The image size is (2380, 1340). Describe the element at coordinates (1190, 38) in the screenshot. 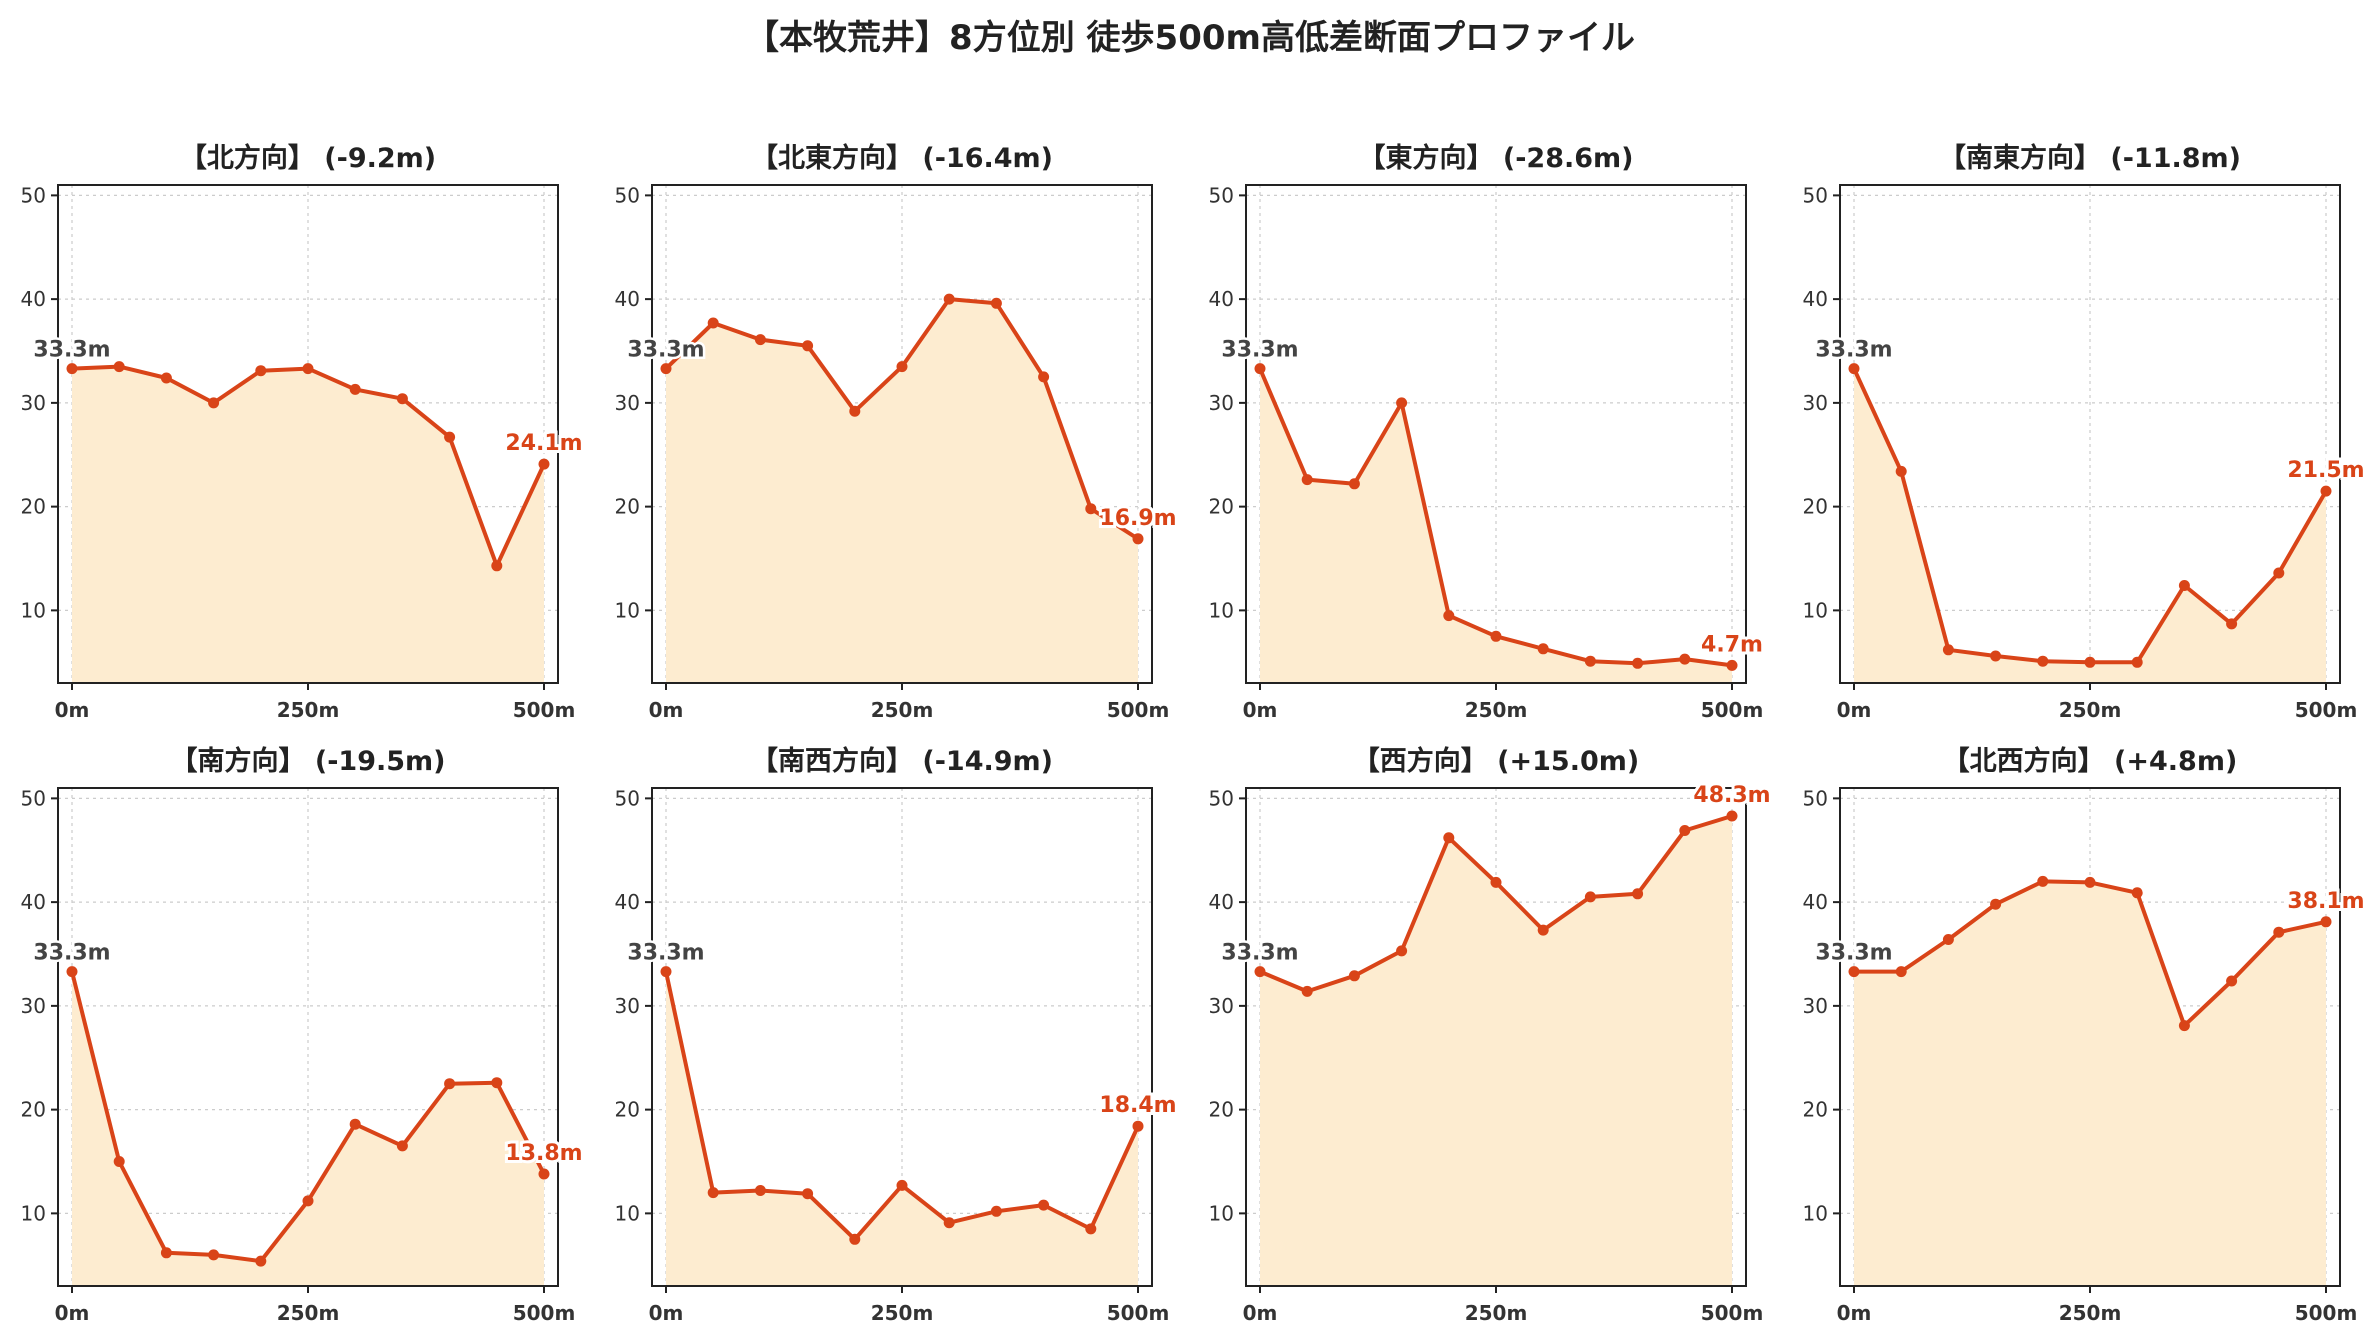

I see `page-title: 【本牧荒井】8方位別 徒歩500m高低差断面プロファイル` at that location.